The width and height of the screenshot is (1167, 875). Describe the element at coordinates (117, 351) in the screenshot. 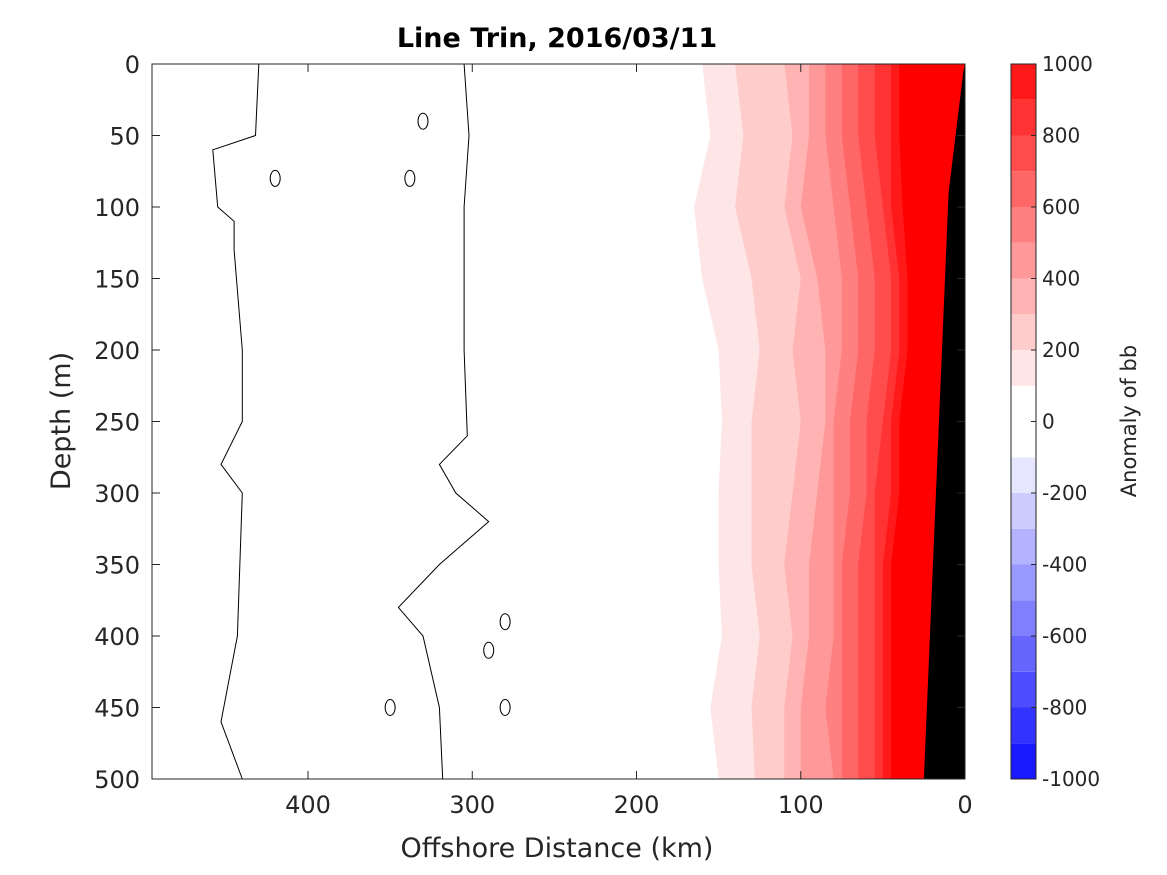

I see `y-tick-label: 200` at that location.